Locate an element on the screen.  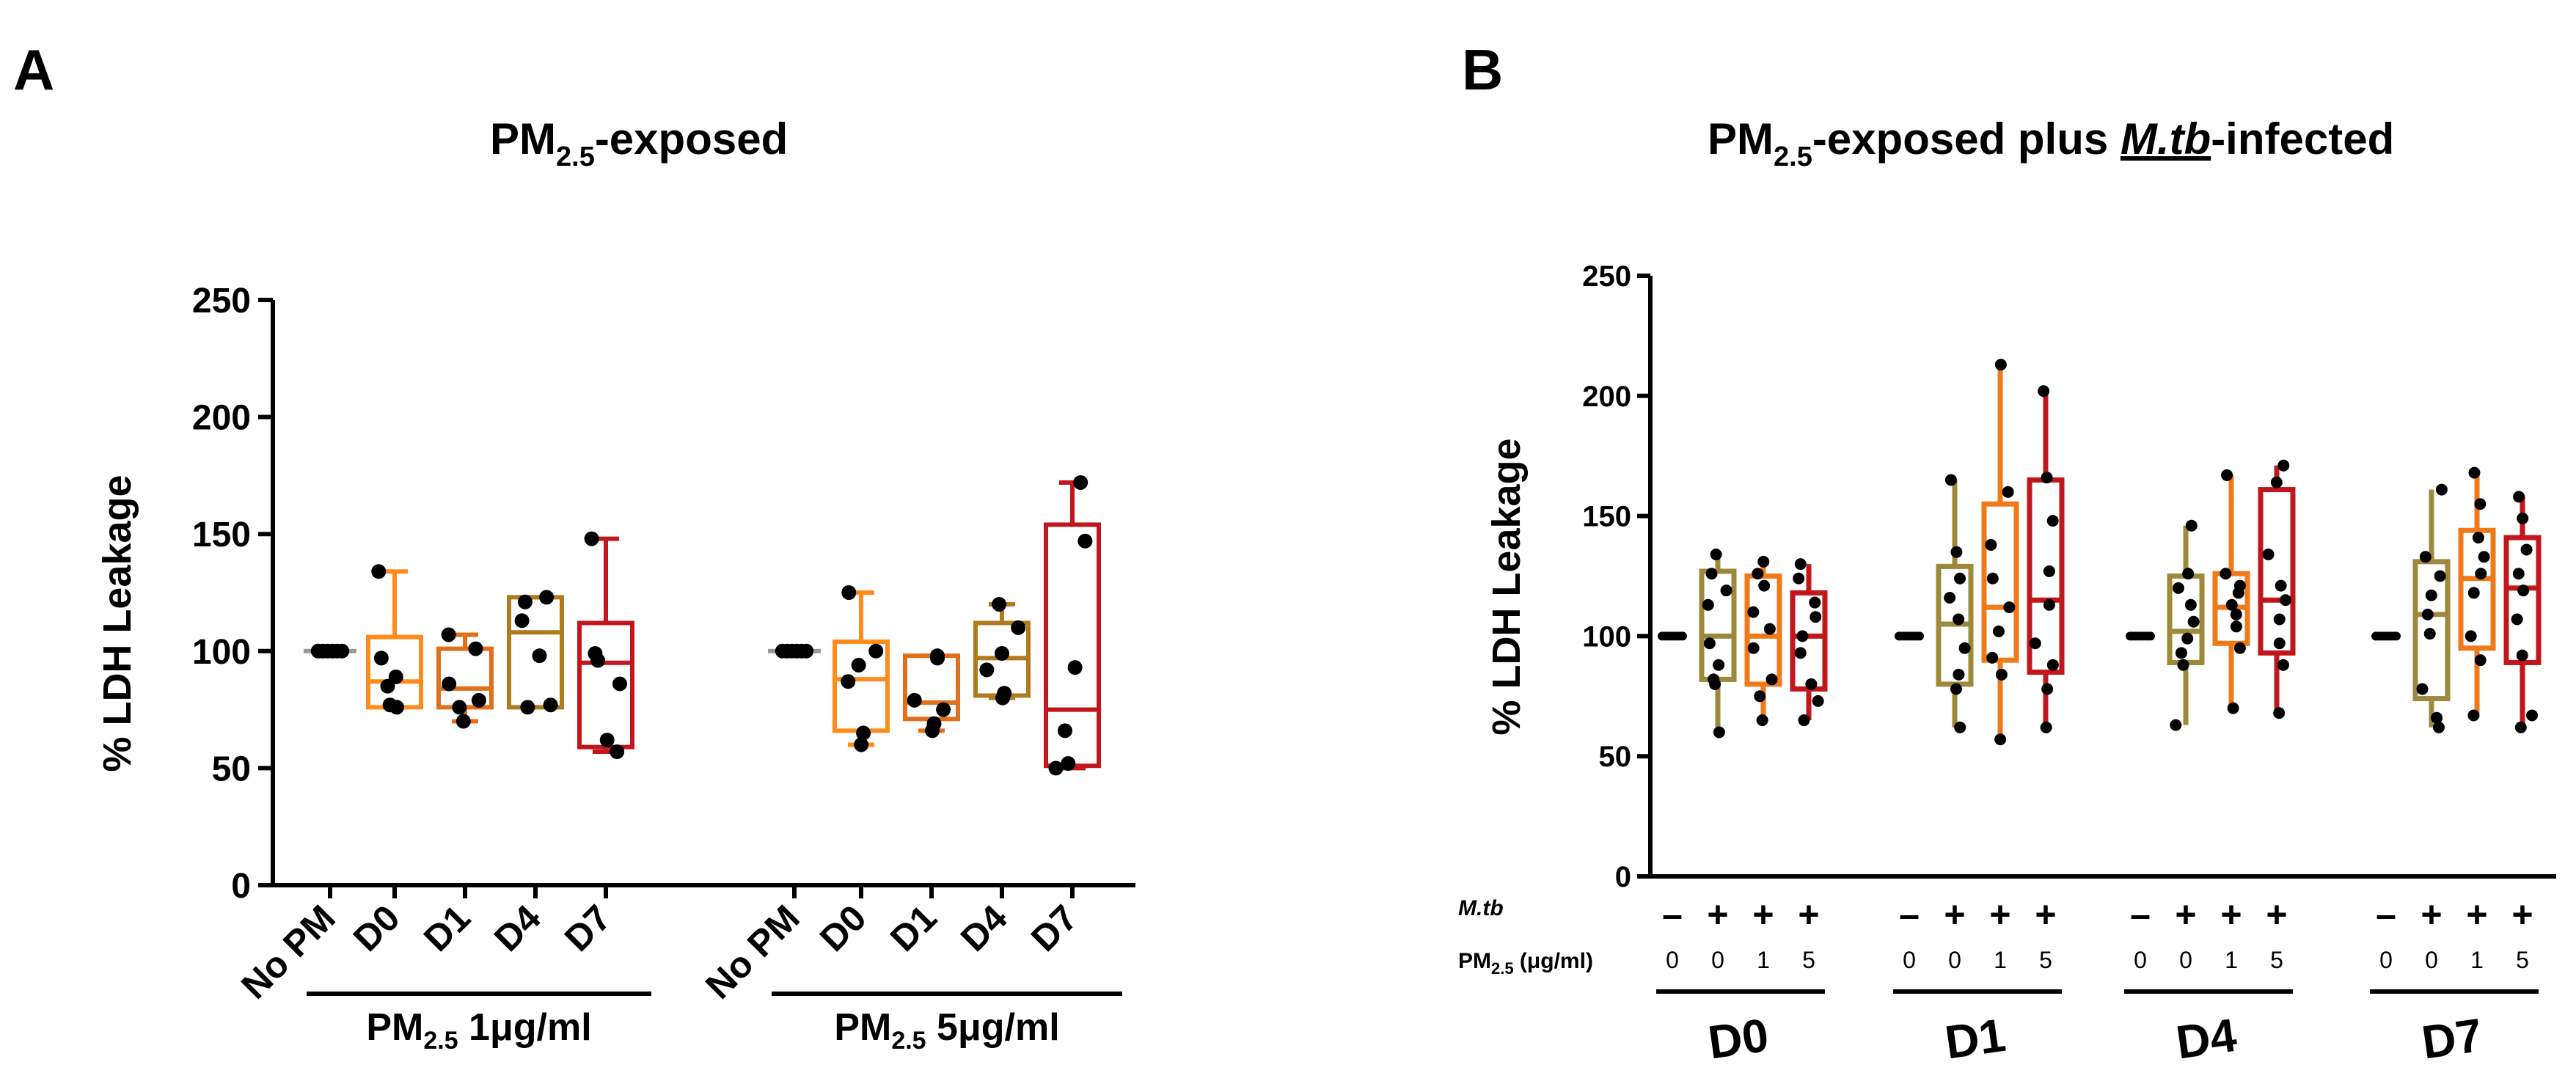
panel-b-series-3-box is located at coordinates (1809, 642).